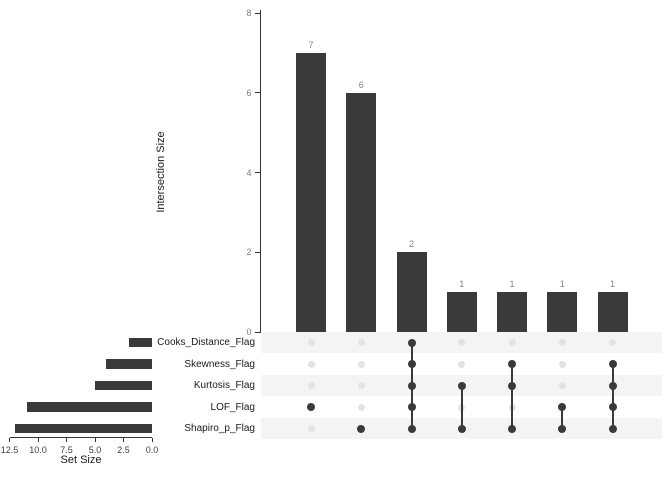  Describe the element at coordinates (38, 449) in the screenshot. I see `set-x-tick-label: 10.0` at that location.